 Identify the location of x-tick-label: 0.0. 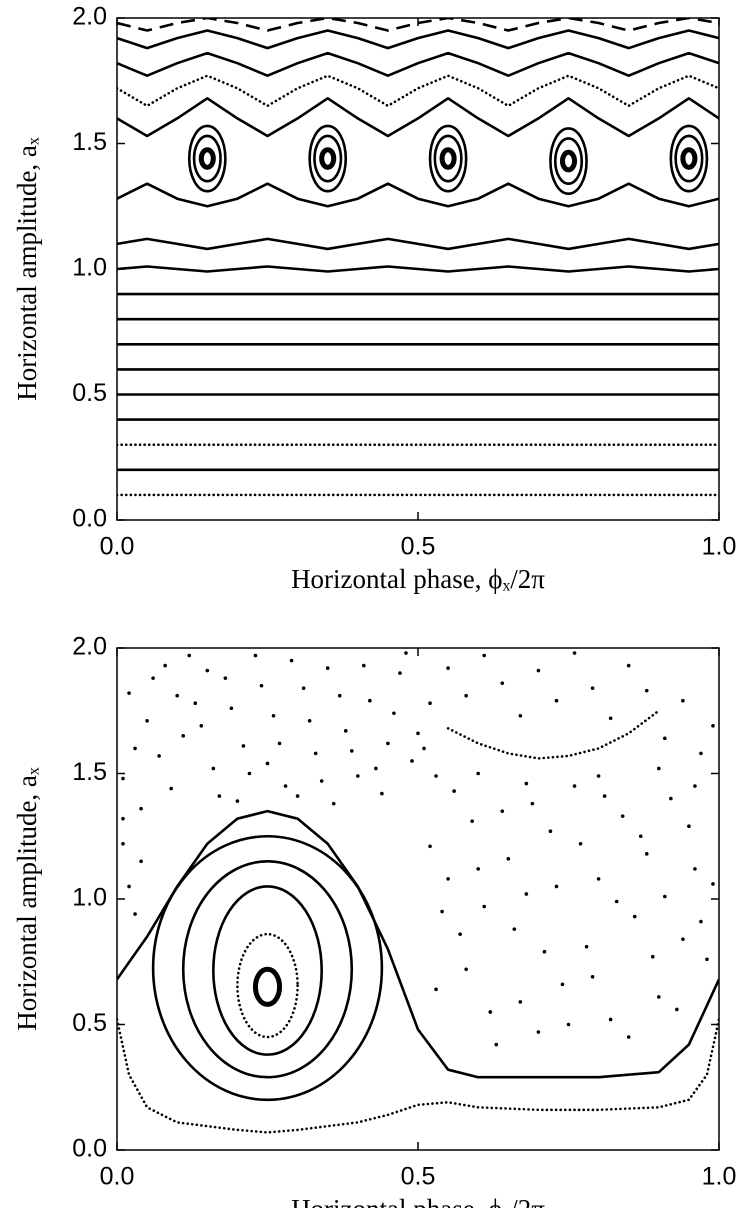
(117, 547).